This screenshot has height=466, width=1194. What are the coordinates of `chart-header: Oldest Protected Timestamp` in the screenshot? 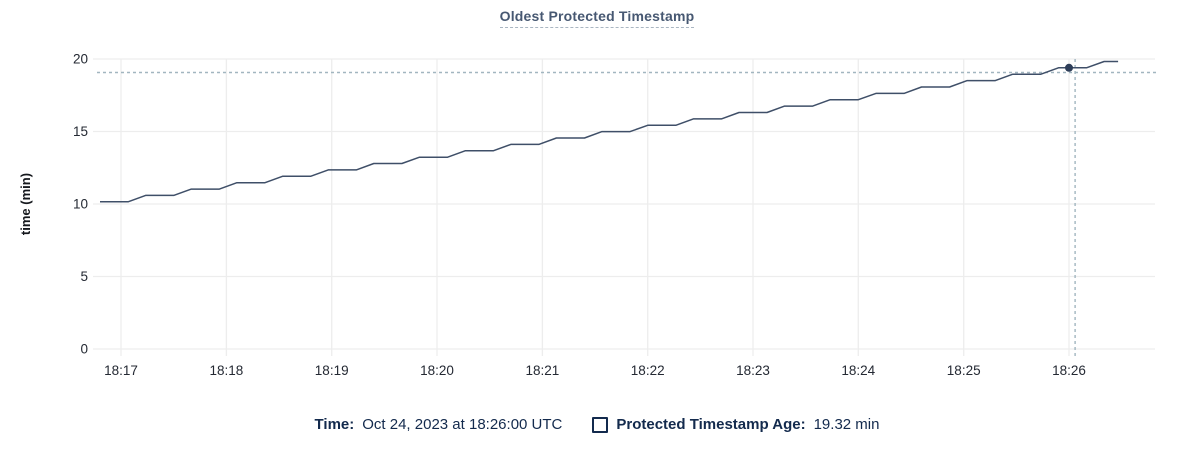 It's located at (597, 18).